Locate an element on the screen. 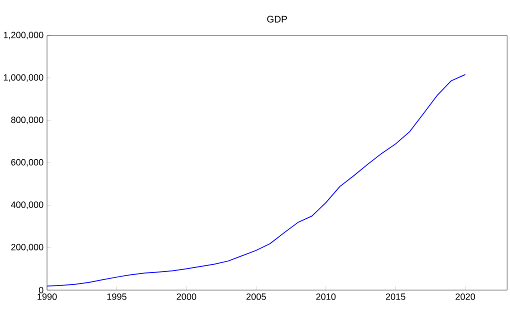 This screenshot has height=311, width=510. y-tick-label: 800,000 is located at coordinates (27, 120).